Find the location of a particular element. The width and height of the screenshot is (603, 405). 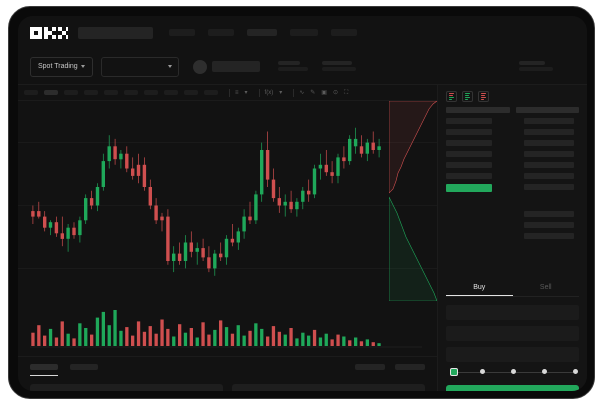

order-amount-field is located at coordinates (512, 333).